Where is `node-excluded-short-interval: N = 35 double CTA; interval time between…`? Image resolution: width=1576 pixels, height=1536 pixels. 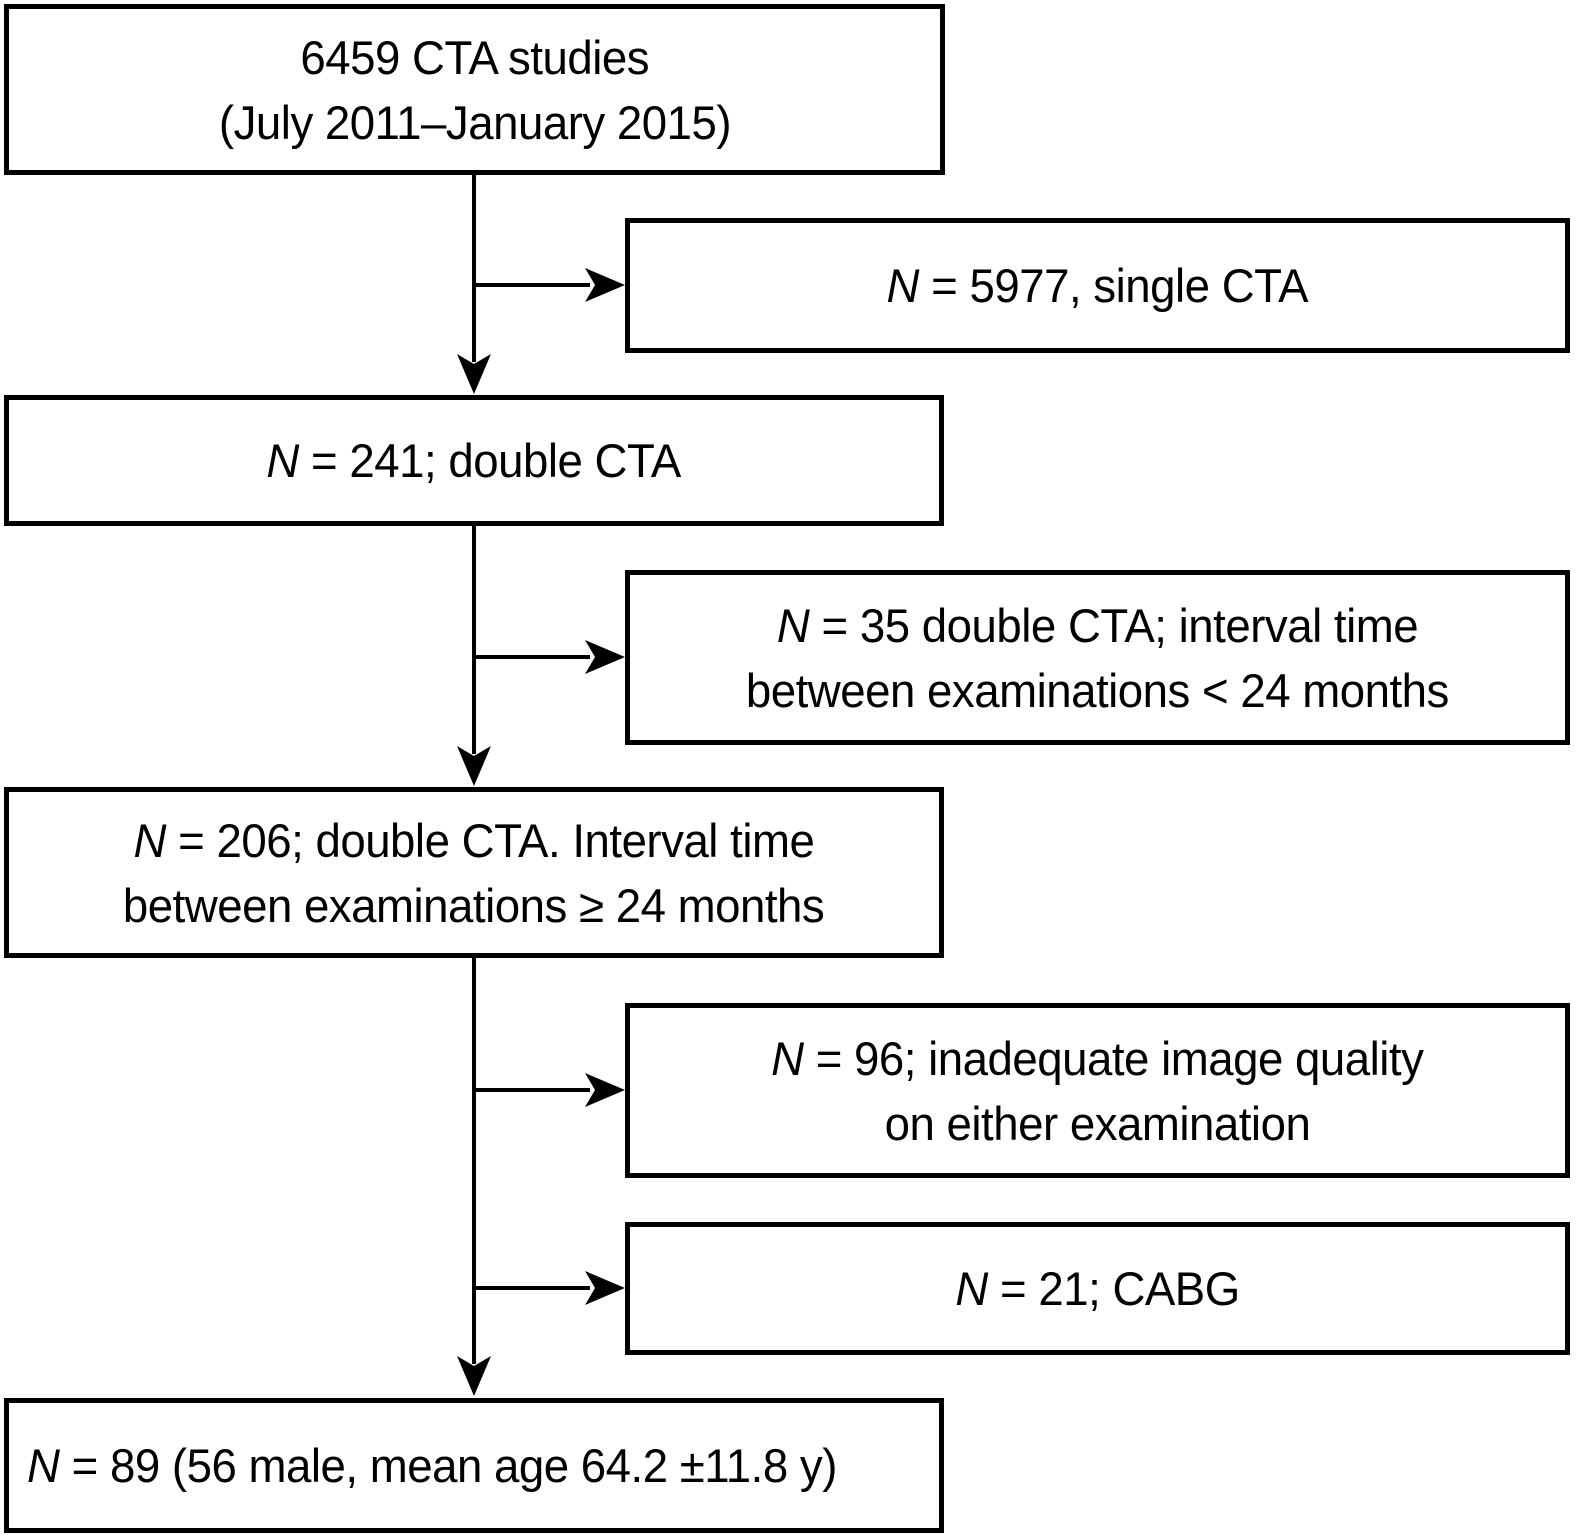 node-excluded-short-interval: N = 35 double CTA; interval time between… is located at coordinates (1097, 657).